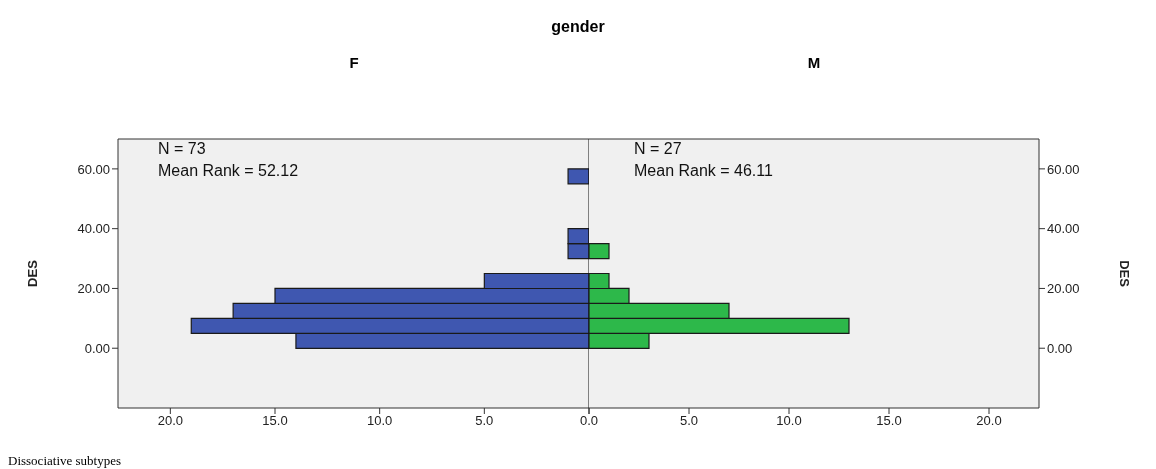 The height and width of the screenshot is (469, 1156). Describe the element at coordinates (814, 62) in the screenshot. I see `chart-subtitle: M` at that location.